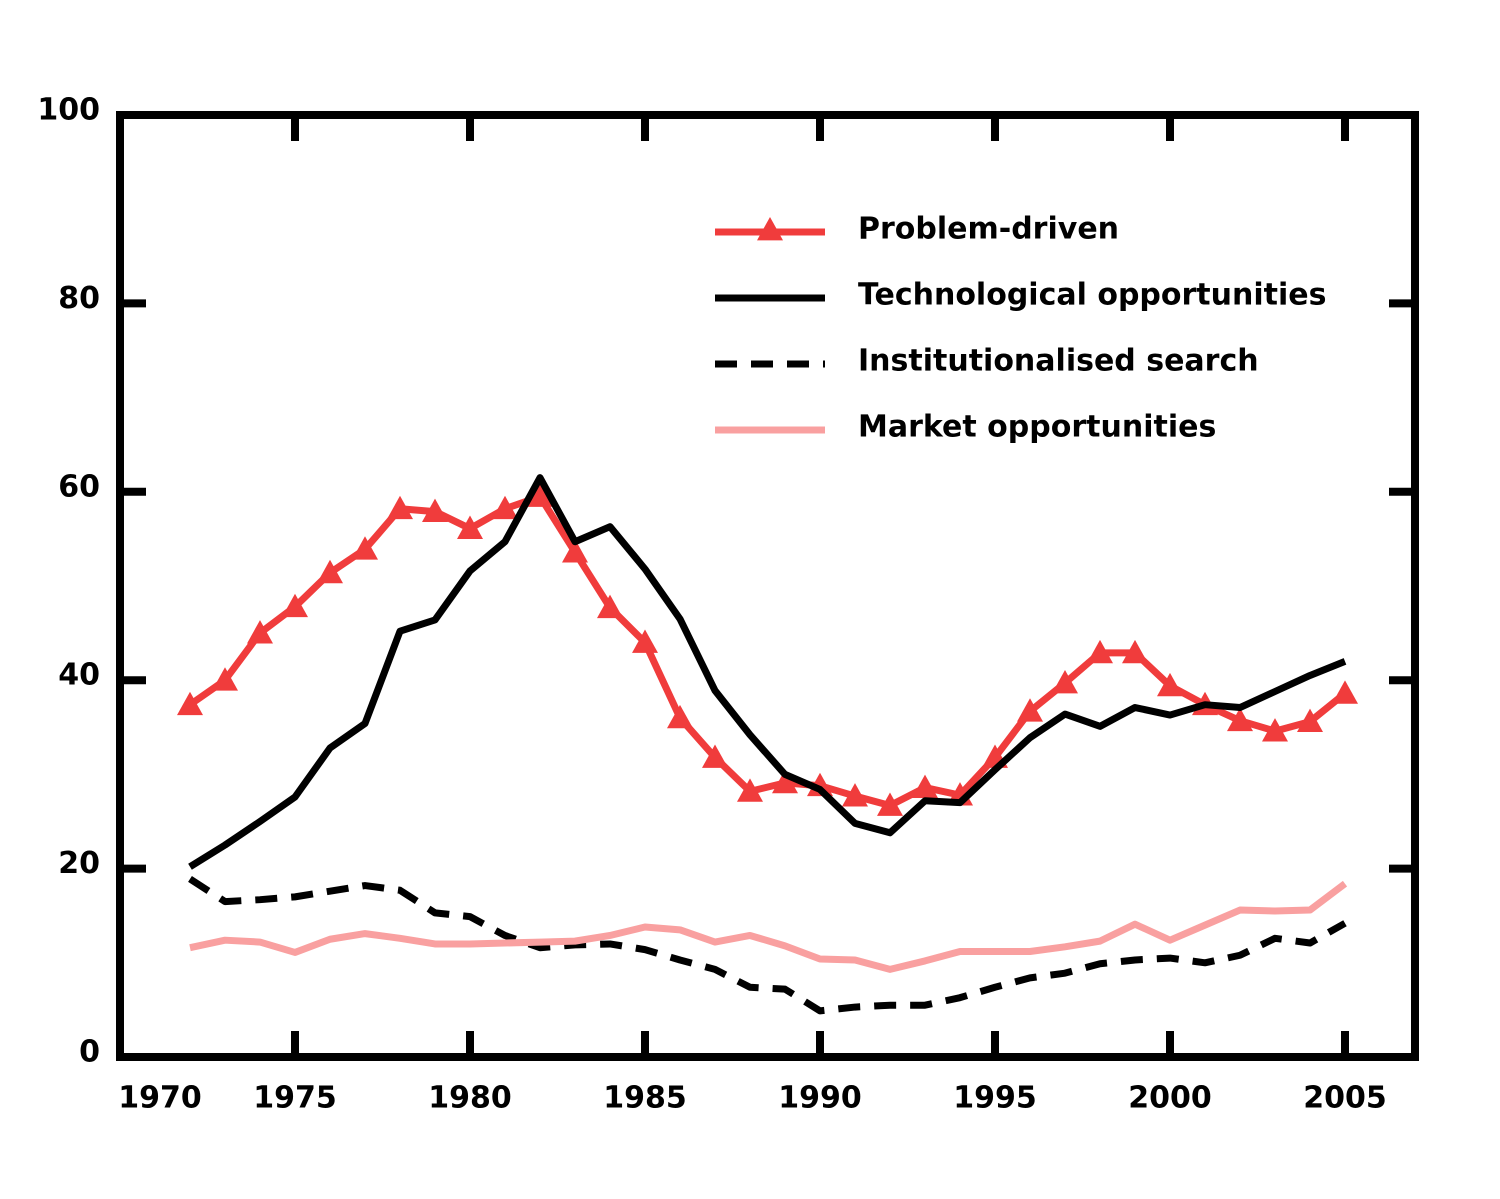 This screenshot has height=1199, width=1500. I want to click on x-tick-label: 2000, so click(1170, 1098).